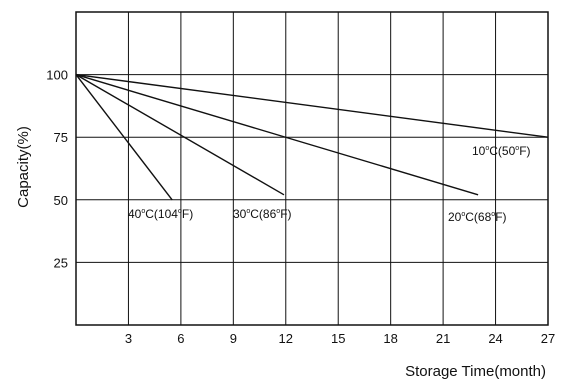  Describe the element at coordinates (233, 338) in the screenshot. I see `x-tick-9: 9` at that location.